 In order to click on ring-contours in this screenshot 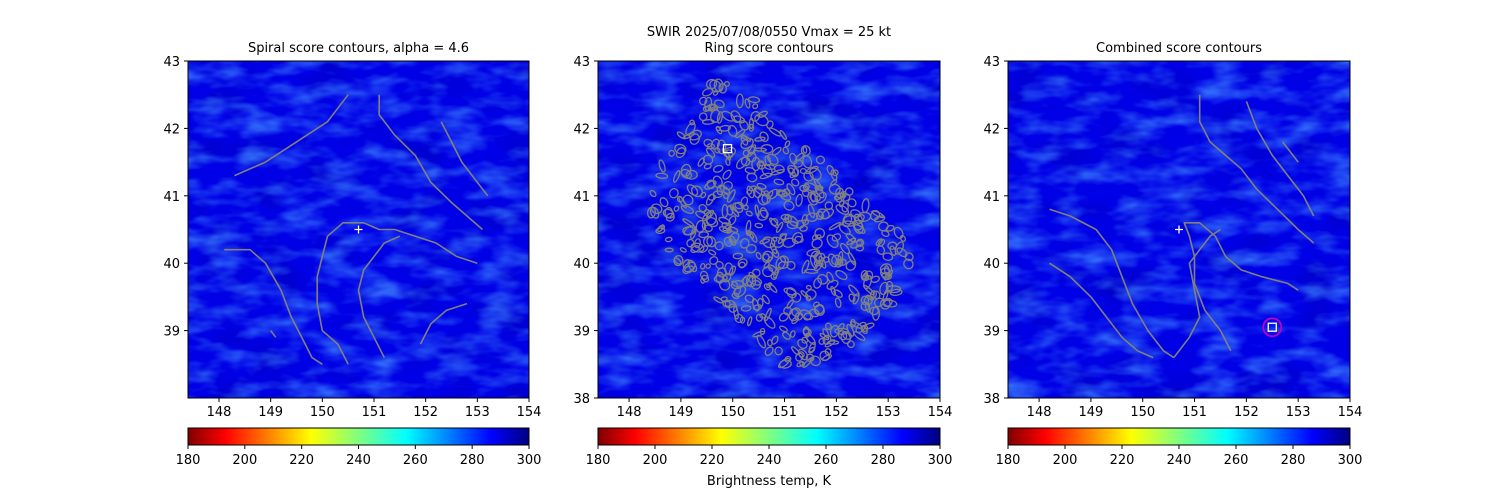, I will do `click(780, 223)`.